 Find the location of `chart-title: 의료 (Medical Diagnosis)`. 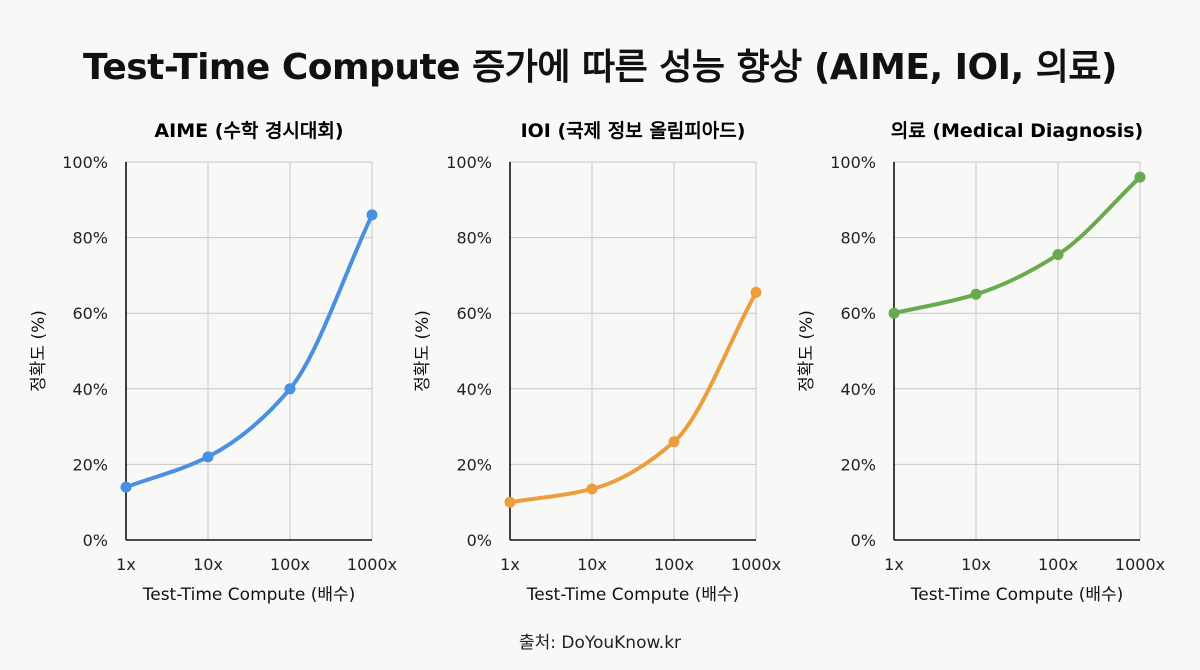

chart-title: 의료 (Medical Diagnosis) is located at coordinates (1017, 131).